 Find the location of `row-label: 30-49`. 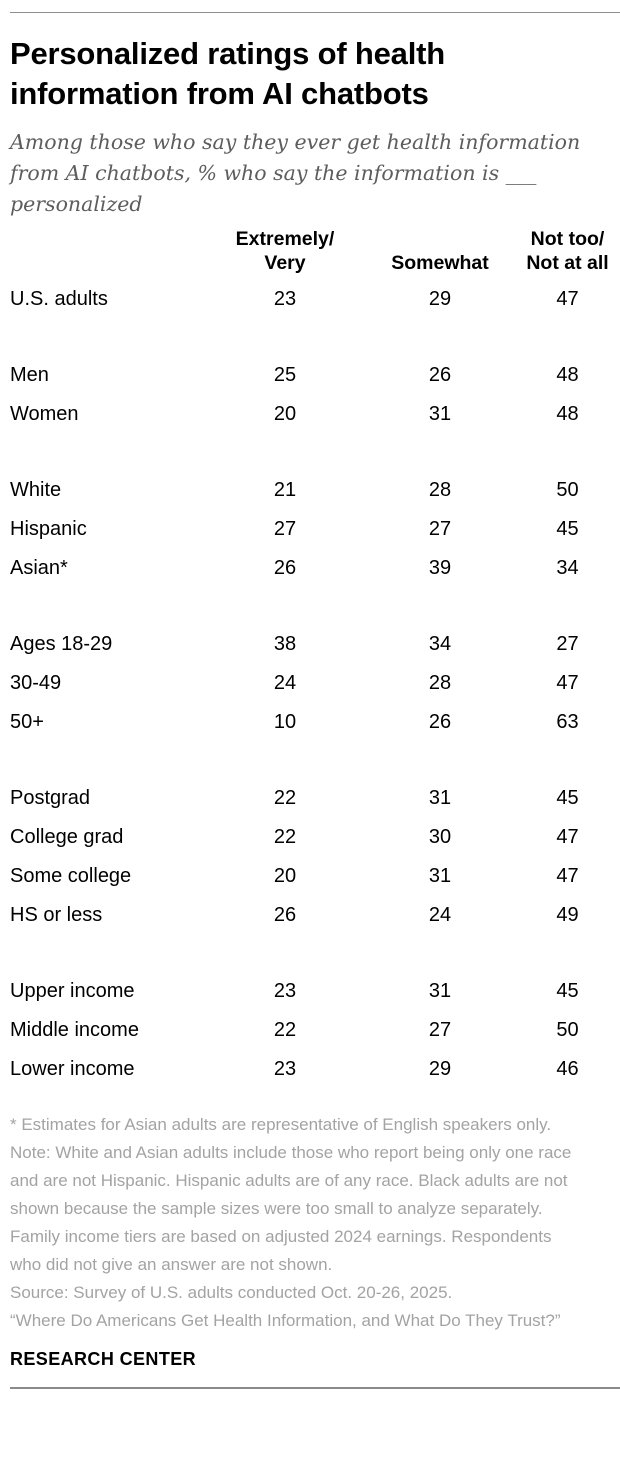

row-label: 30-49 is located at coordinates (36, 683).